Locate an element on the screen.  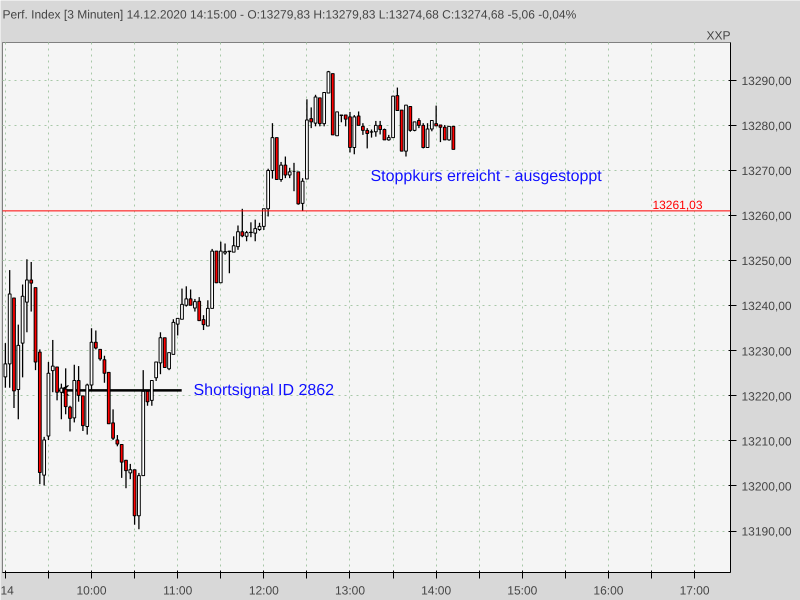
y-tick-label: 13240,00 is located at coordinates (767, 306).